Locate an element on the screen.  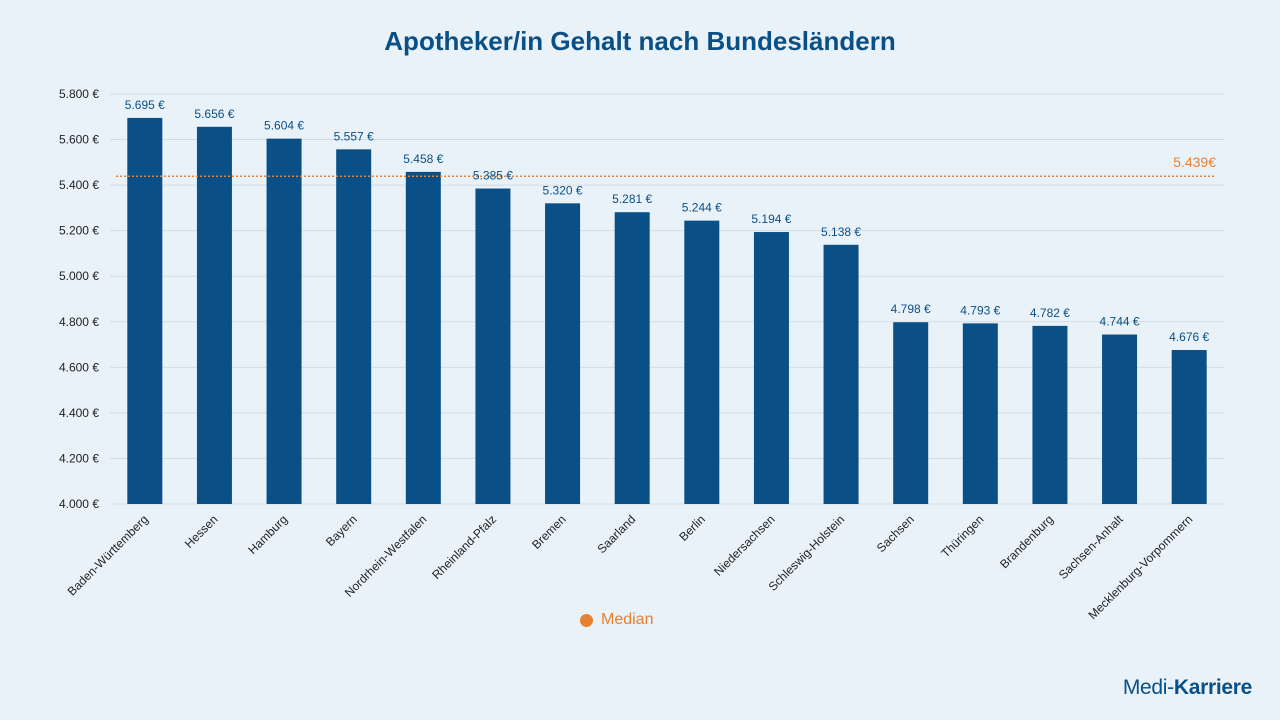
x-tick-label: Schleswig-Holstein is located at coordinates (807, 553).